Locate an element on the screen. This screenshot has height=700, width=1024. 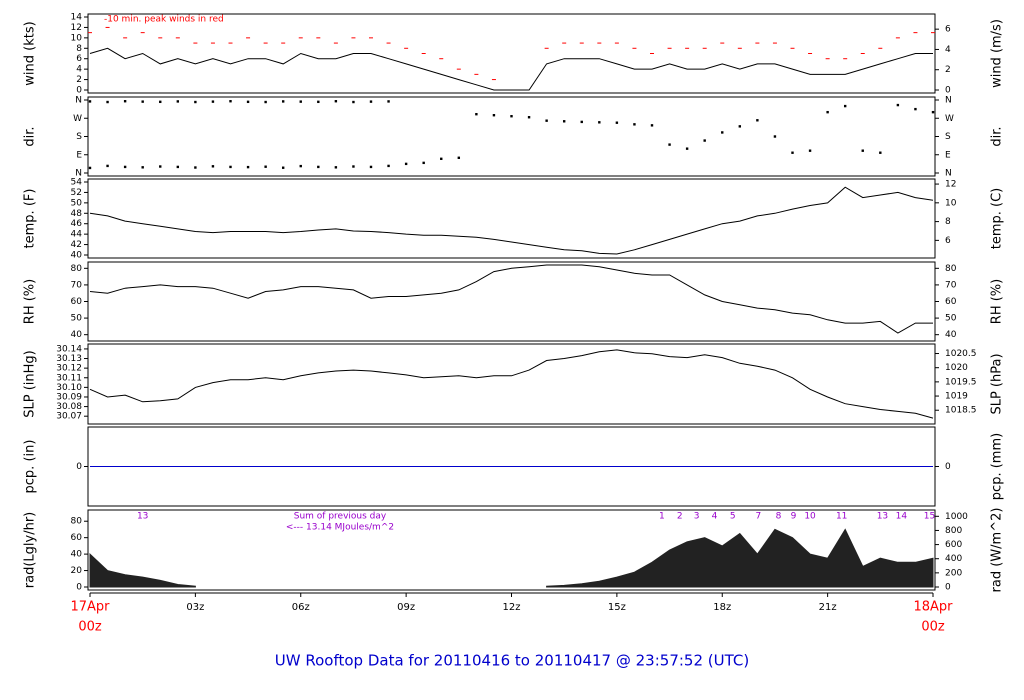
y-tick-label: 2 is located at coordinates (79, 80).